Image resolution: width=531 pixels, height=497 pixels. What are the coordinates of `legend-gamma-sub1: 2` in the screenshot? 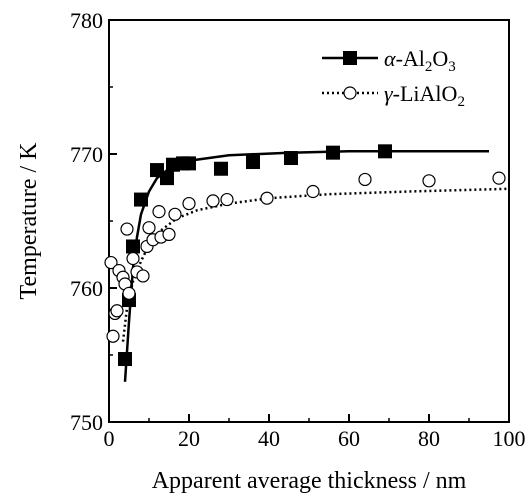 It's located at (461, 102).